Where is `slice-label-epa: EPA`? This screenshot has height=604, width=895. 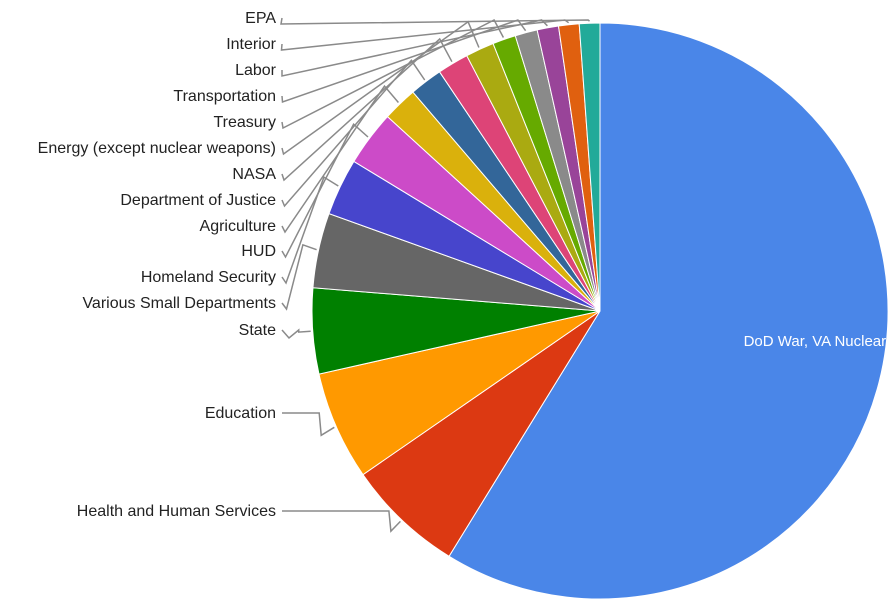 slice-label-epa: EPA is located at coordinates (260, 18).